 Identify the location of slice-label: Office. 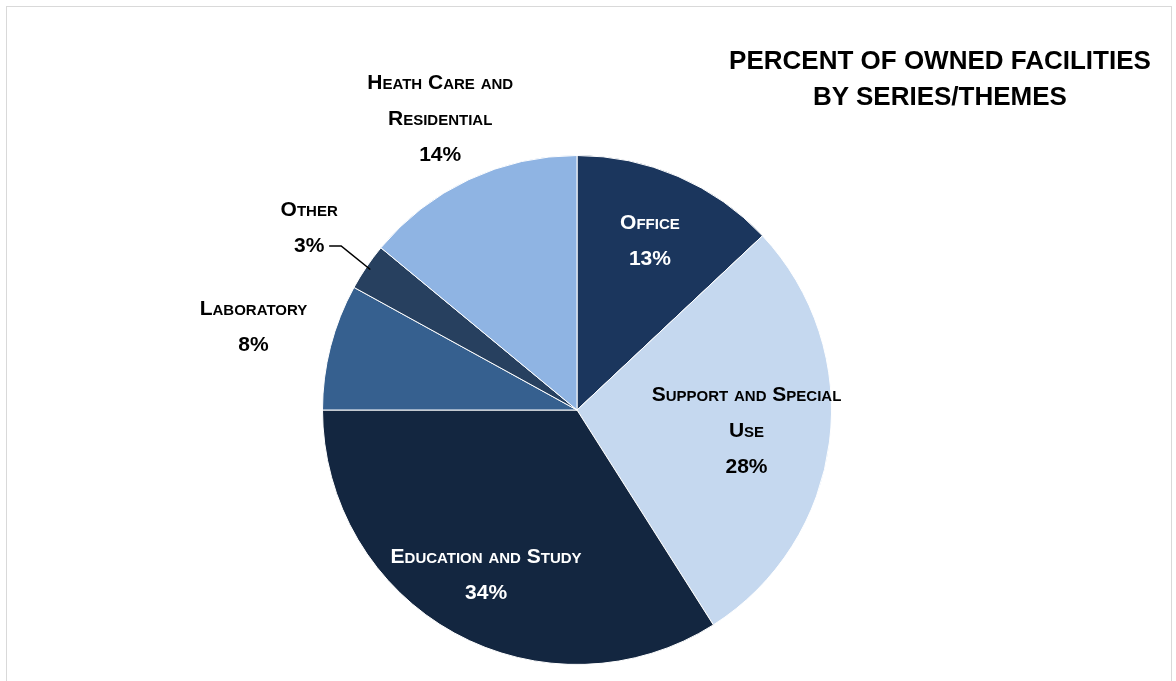
(650, 222).